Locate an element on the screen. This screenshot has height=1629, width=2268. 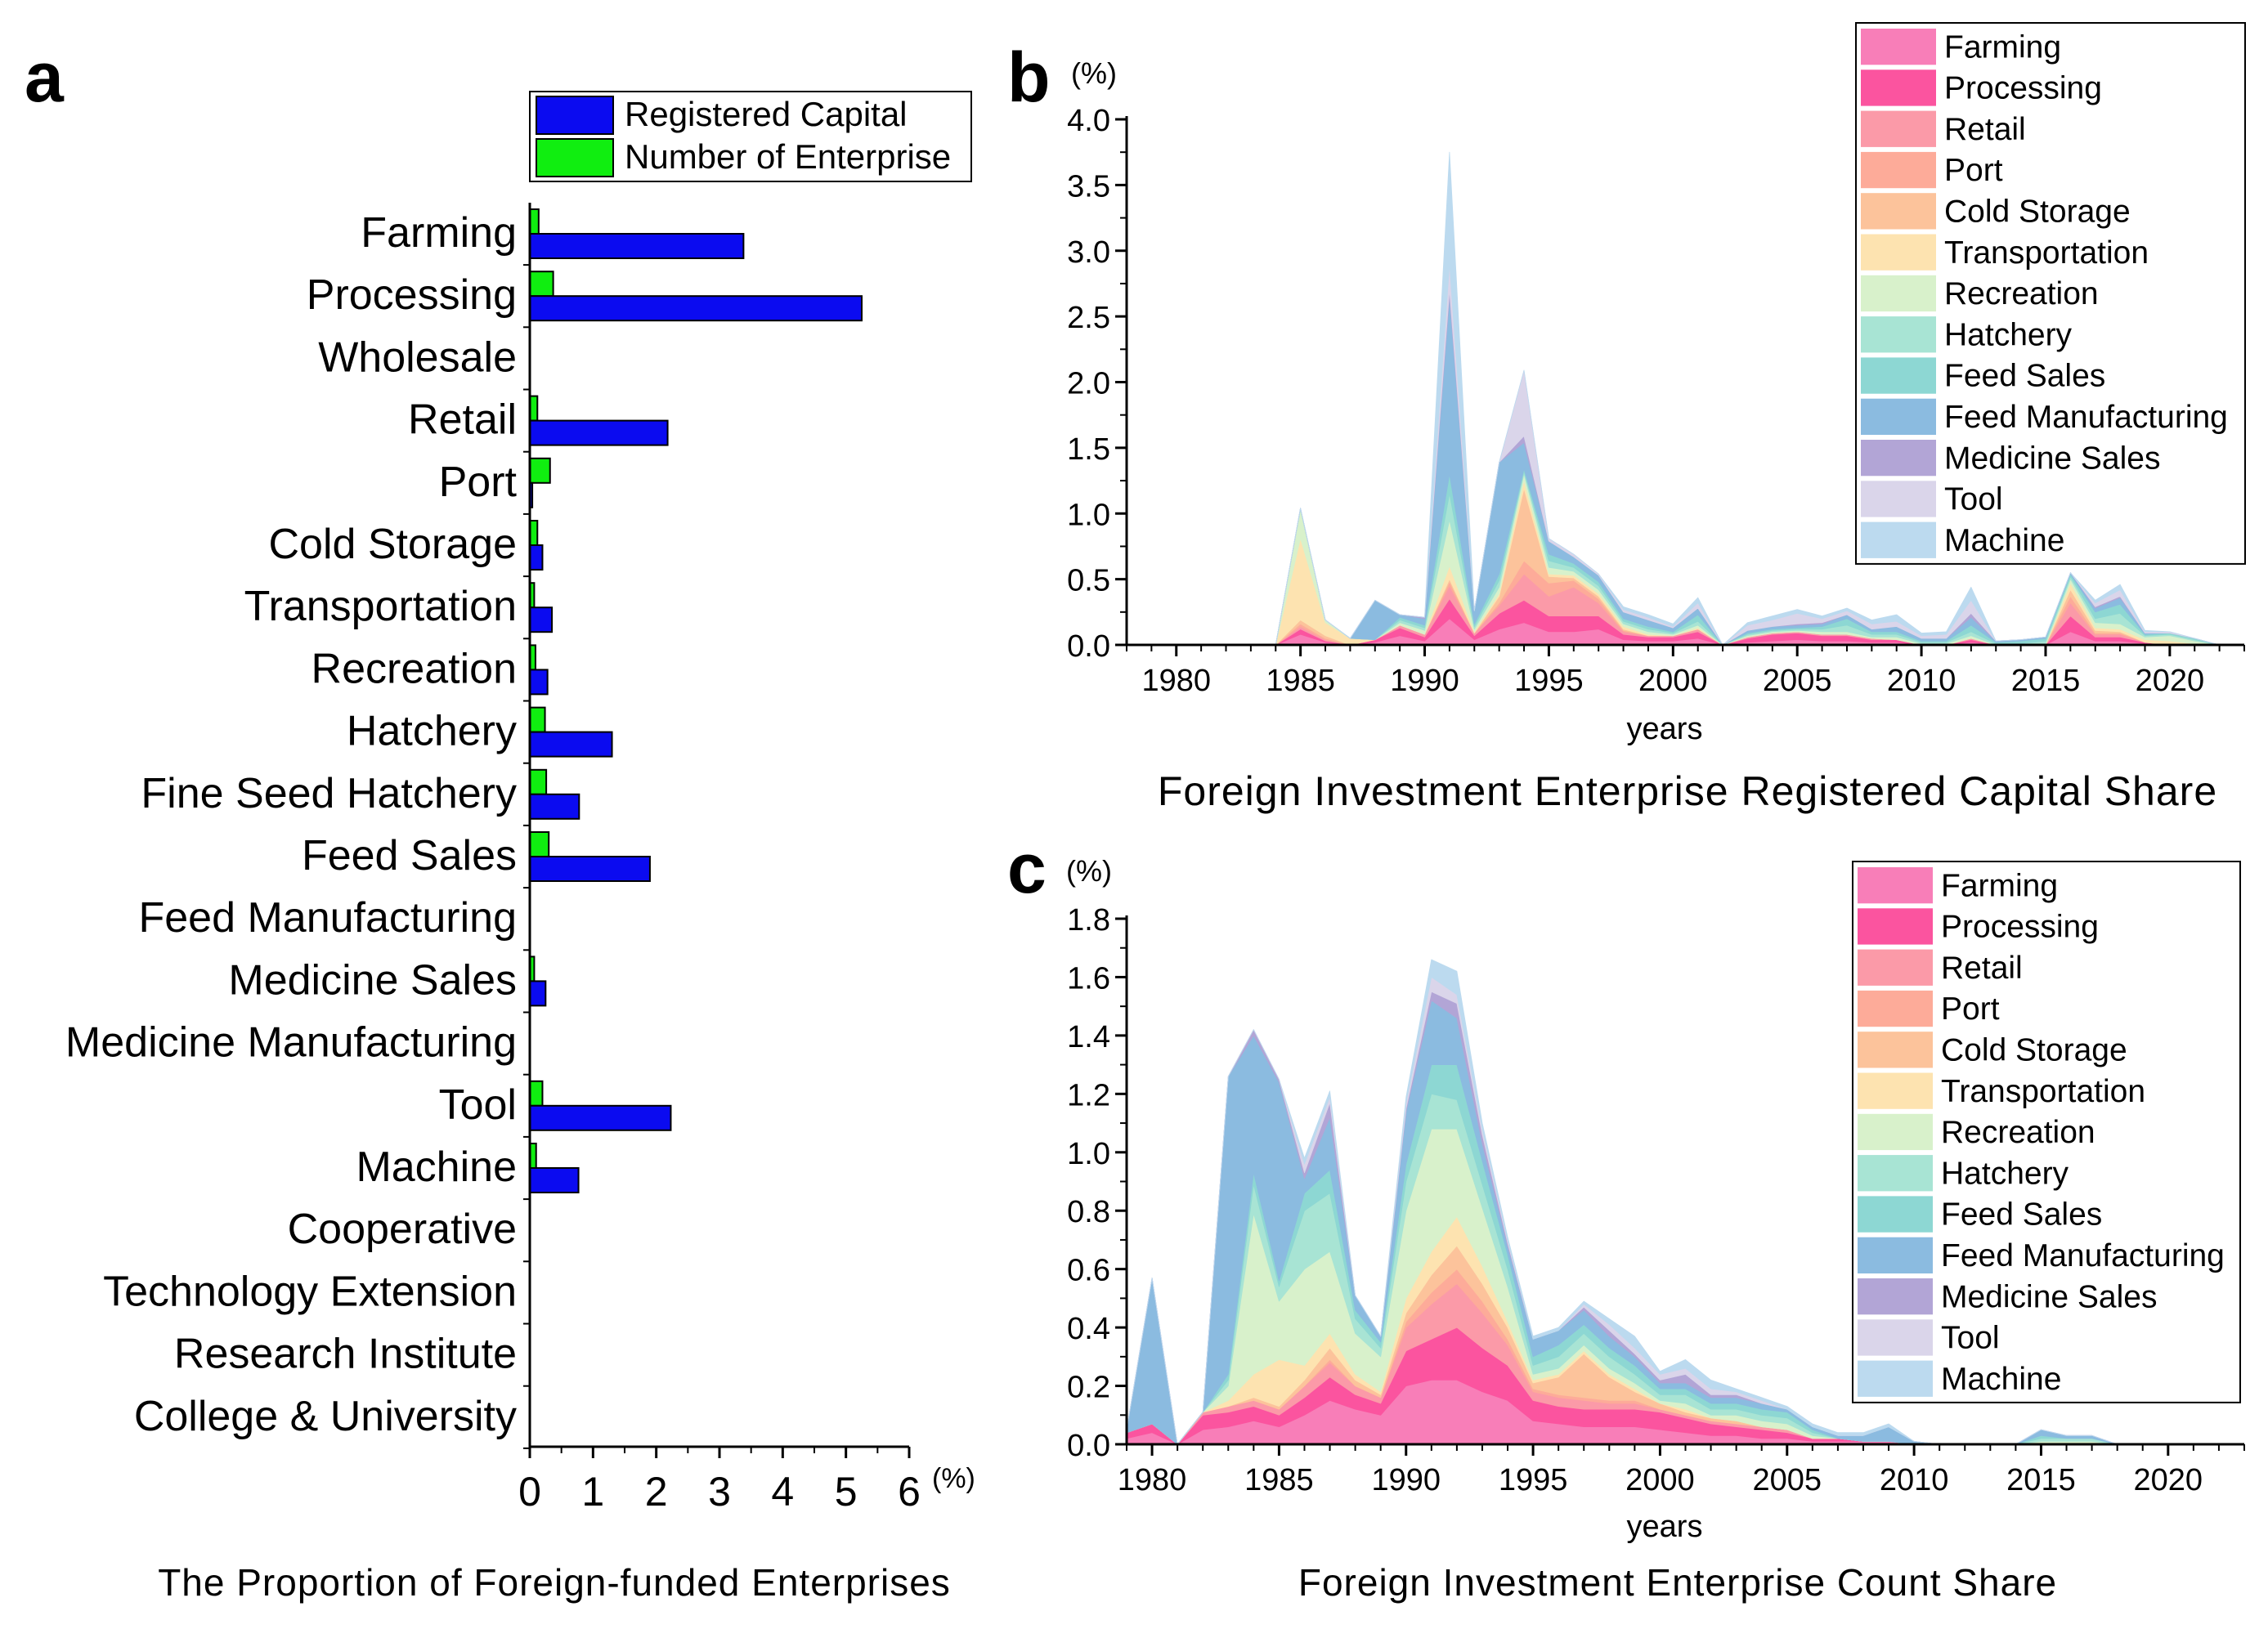
a-category-label-fine-seed-hatchery: Fine Seed Hatchery is located at coordinates (329, 793).